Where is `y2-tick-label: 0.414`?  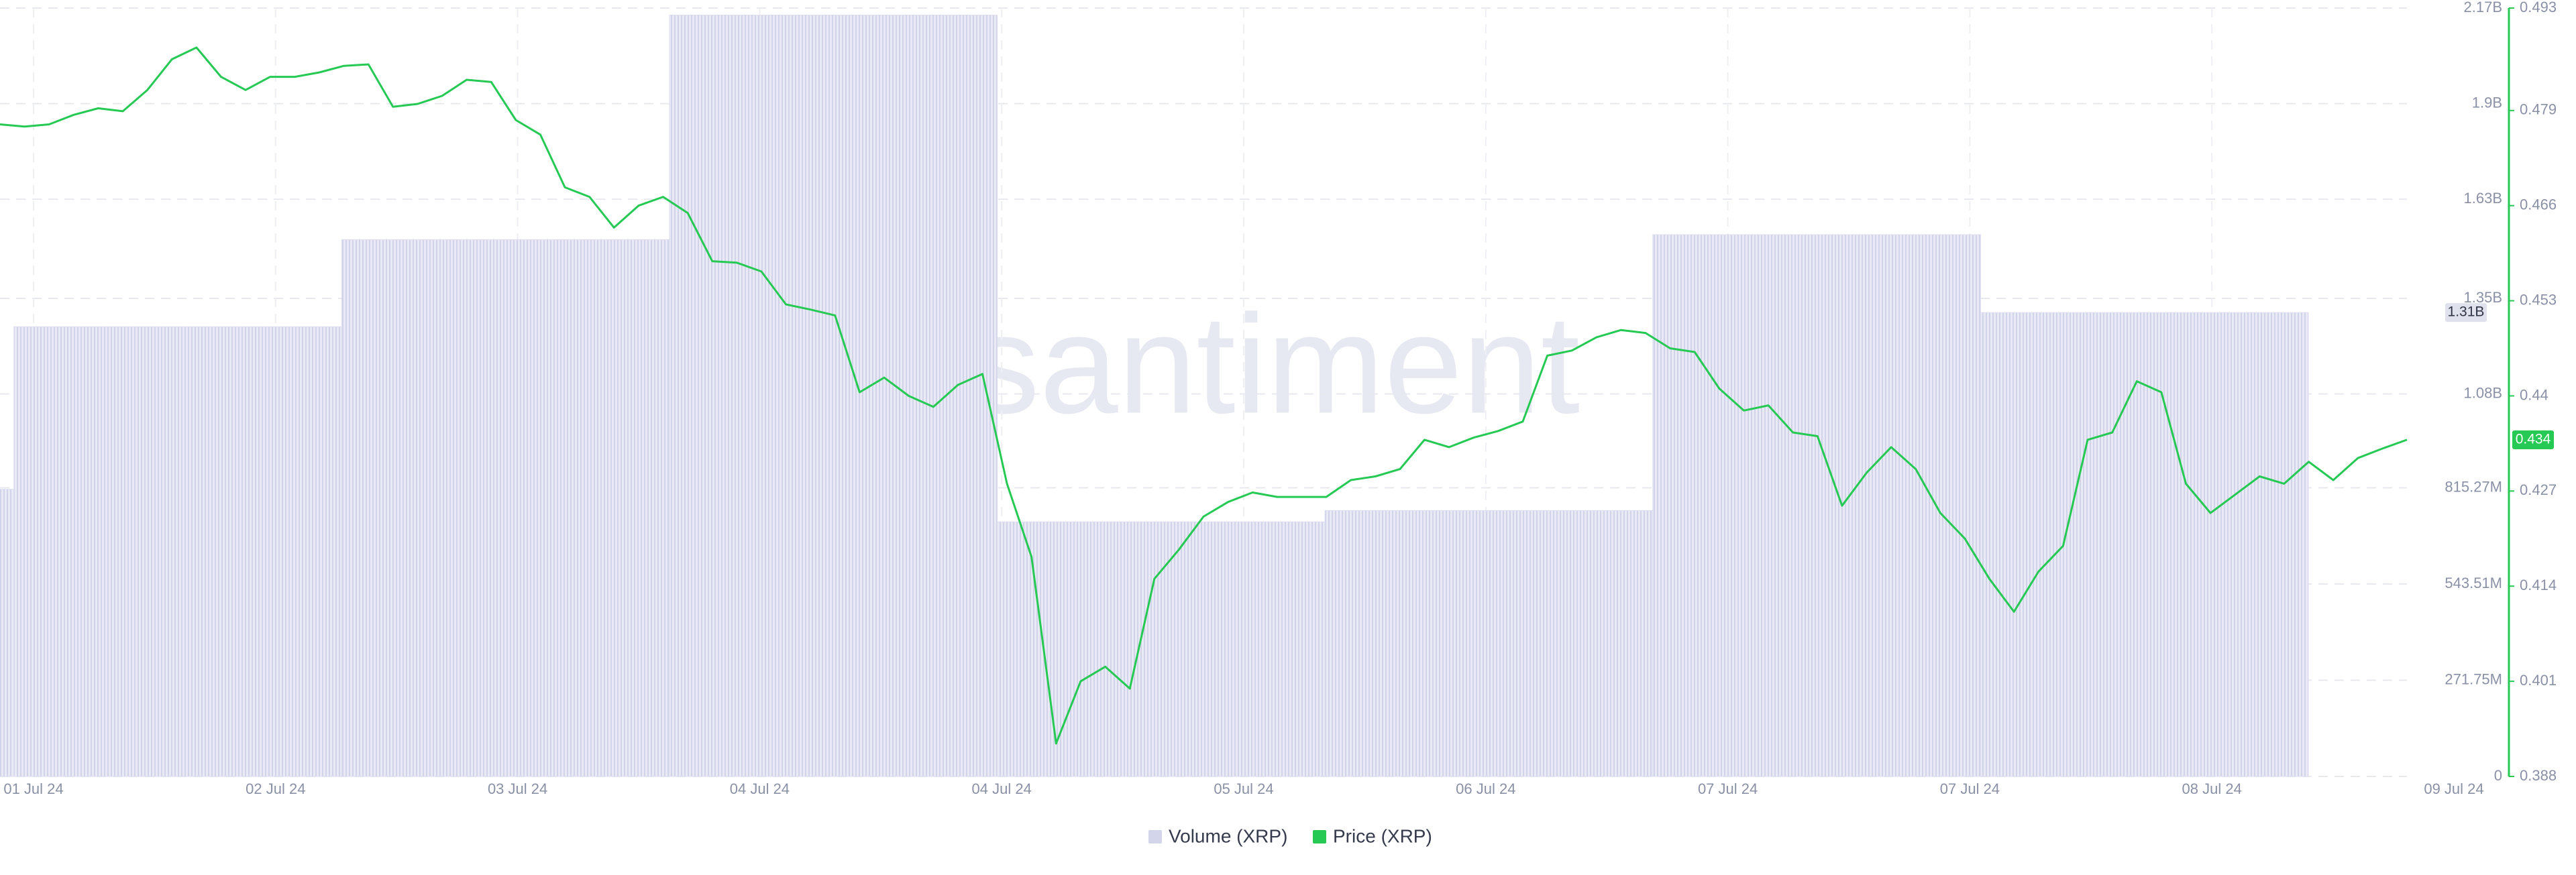
y2-tick-label: 0.414 is located at coordinates (2538, 585).